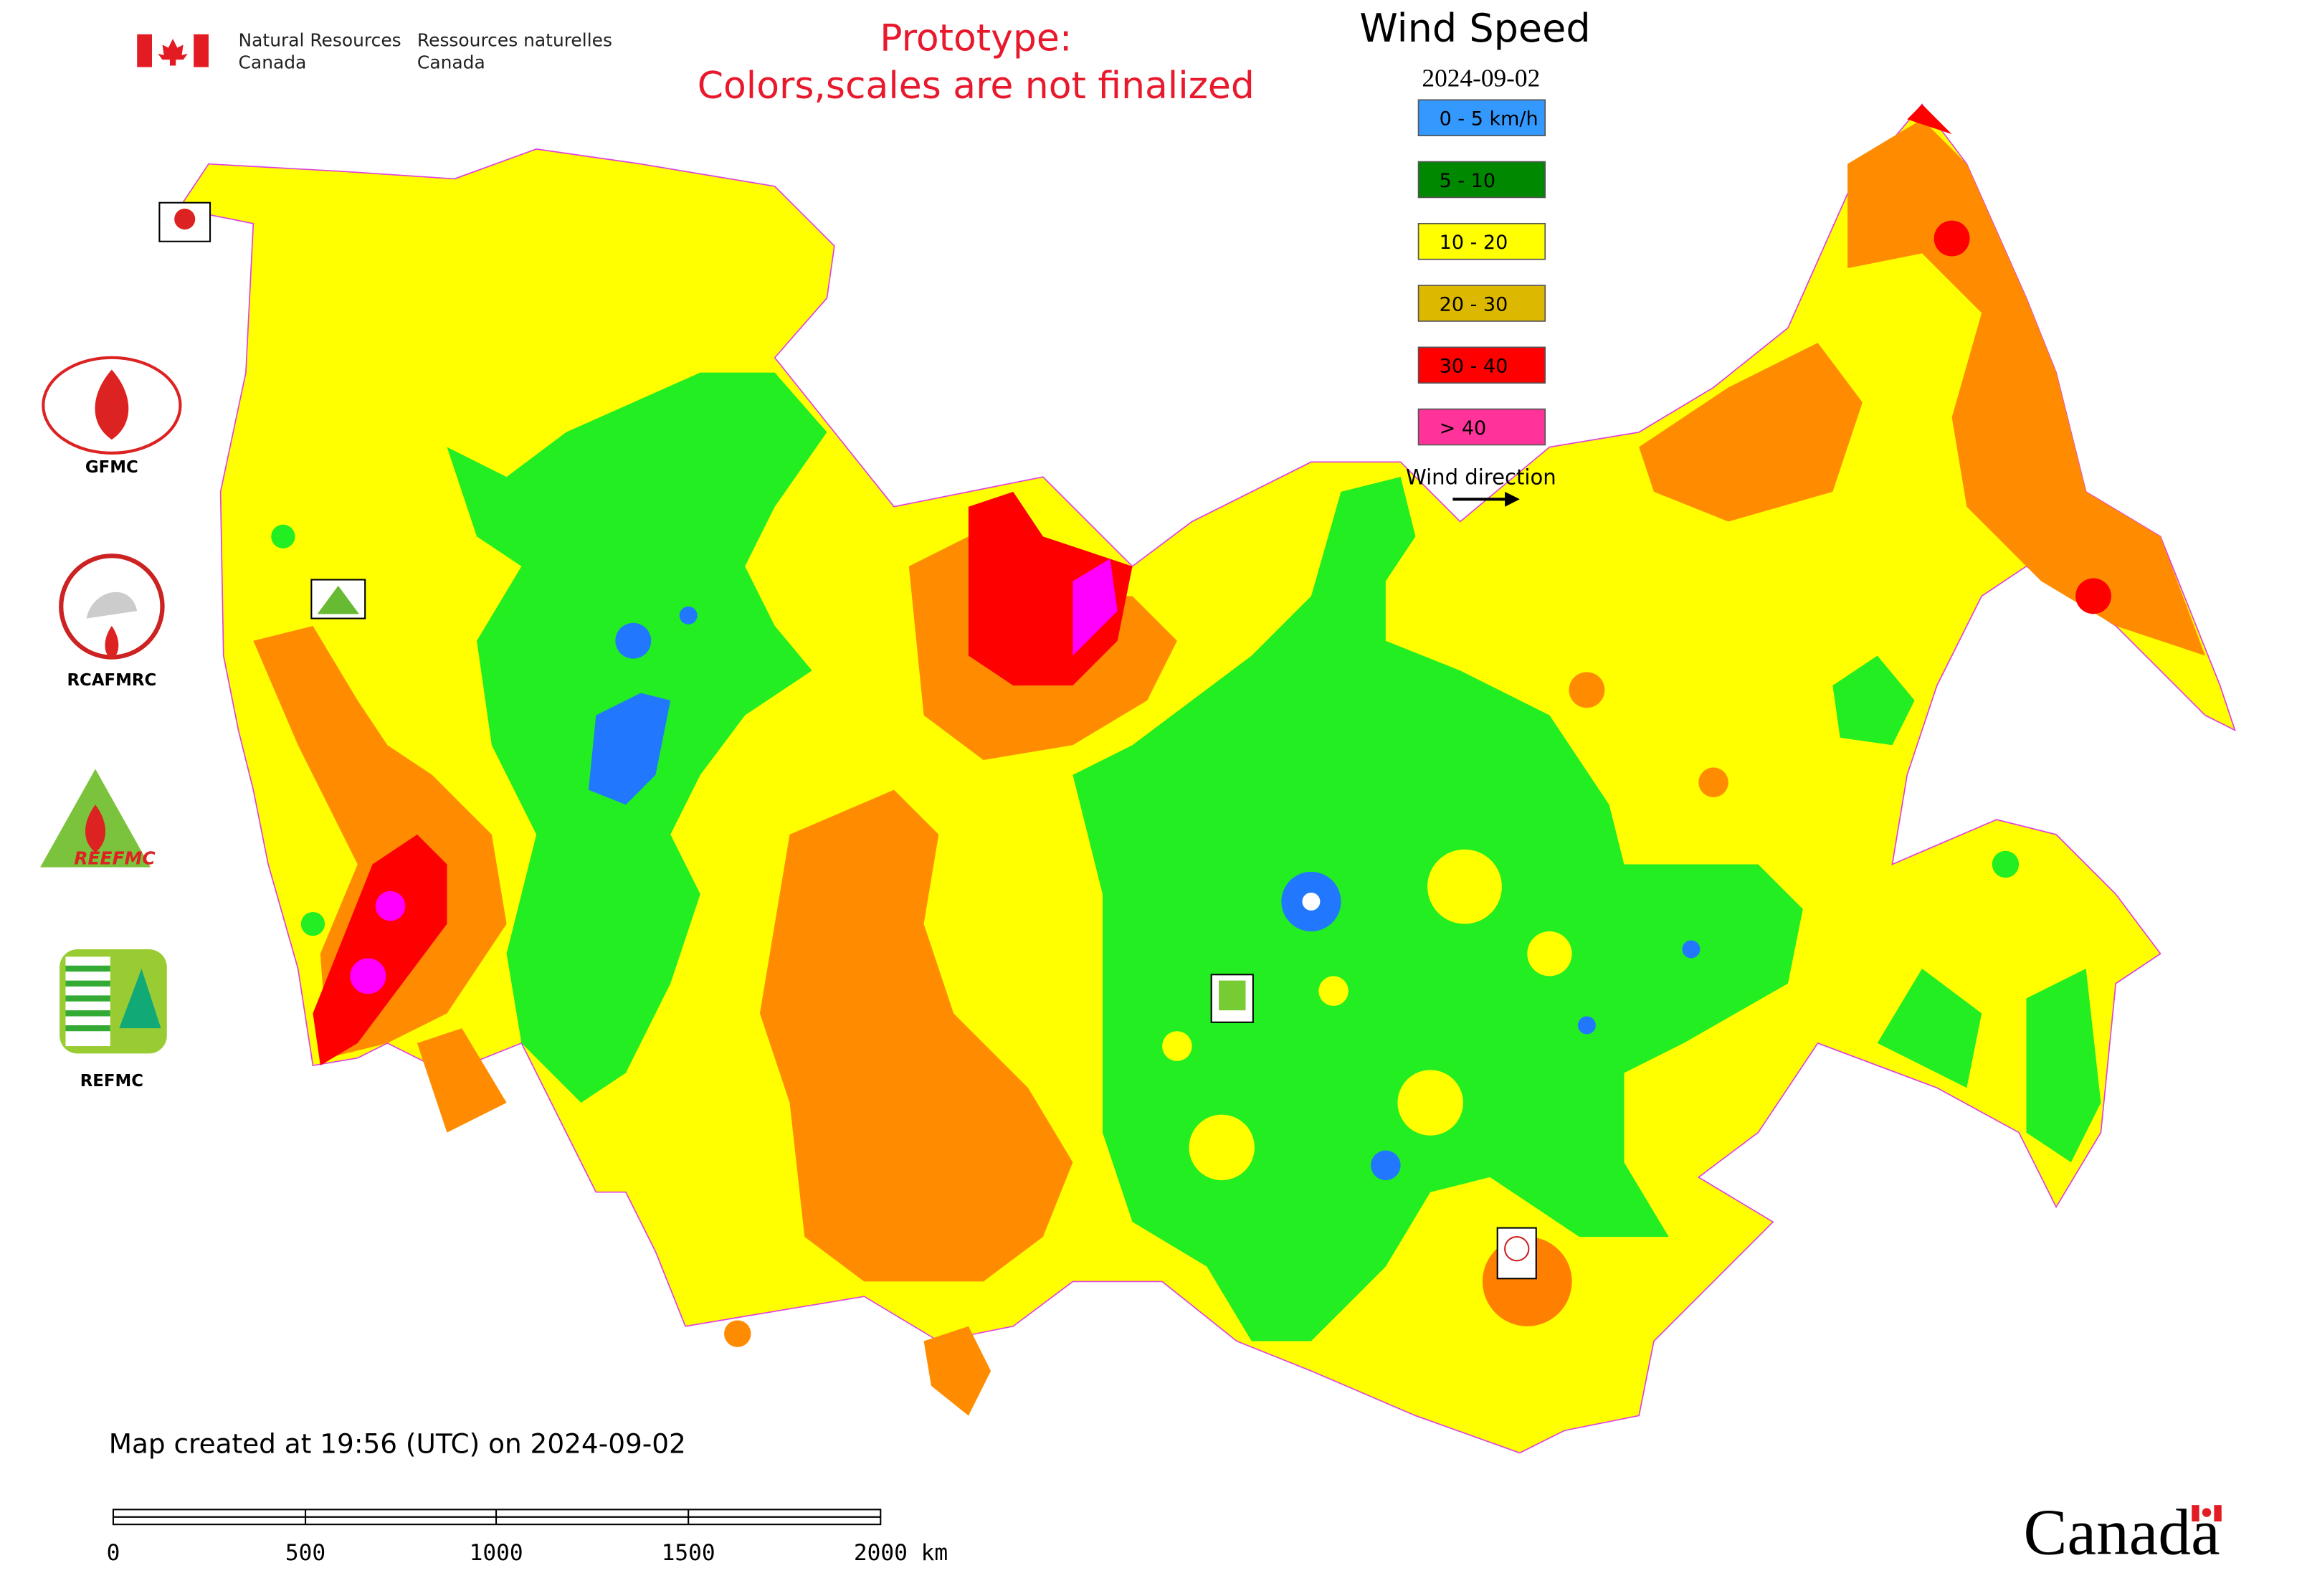 This screenshot has width=2302, height=1596. I want to click on refmc-logo, so click(113, 1001).